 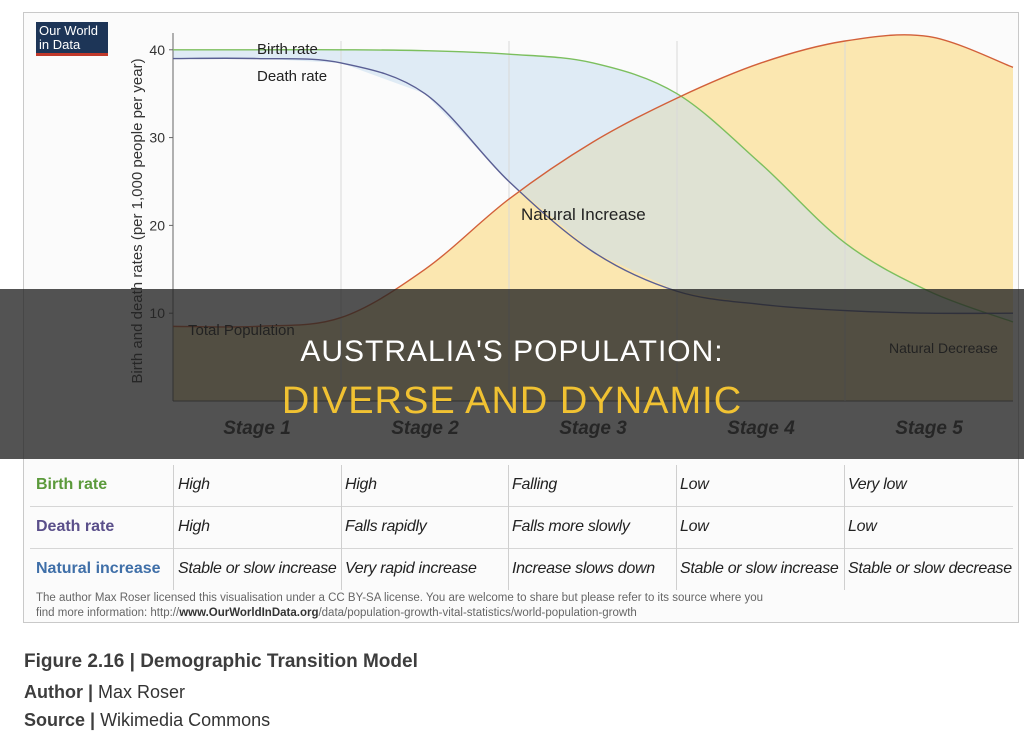 I want to click on logo-line-2: in Data, so click(x=60, y=44).